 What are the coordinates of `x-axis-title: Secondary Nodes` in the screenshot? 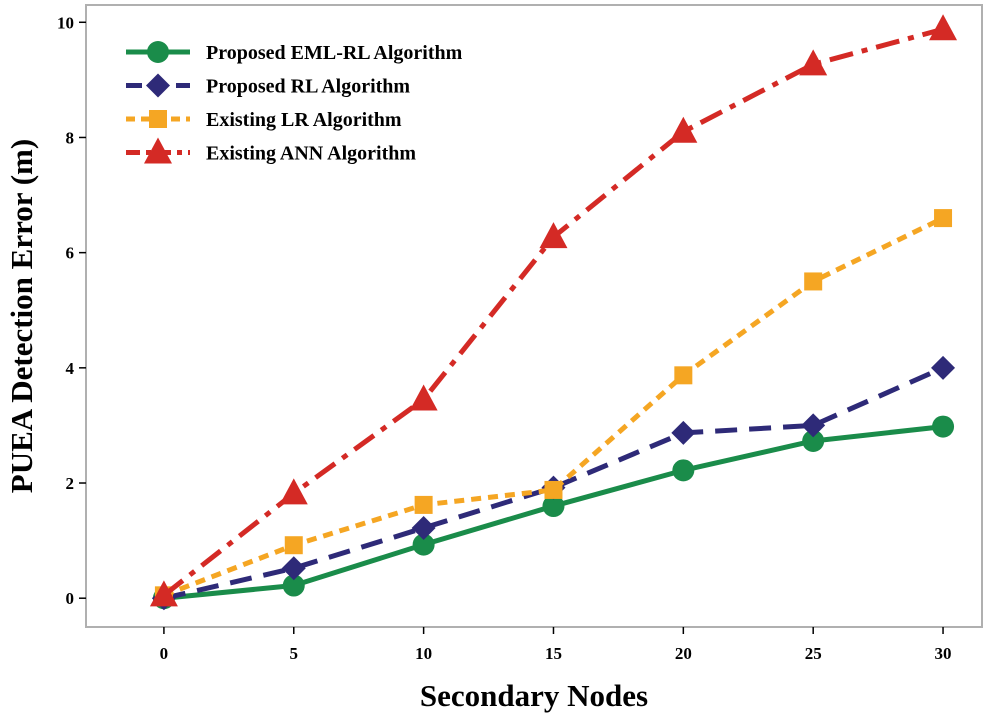 It's located at (534, 695).